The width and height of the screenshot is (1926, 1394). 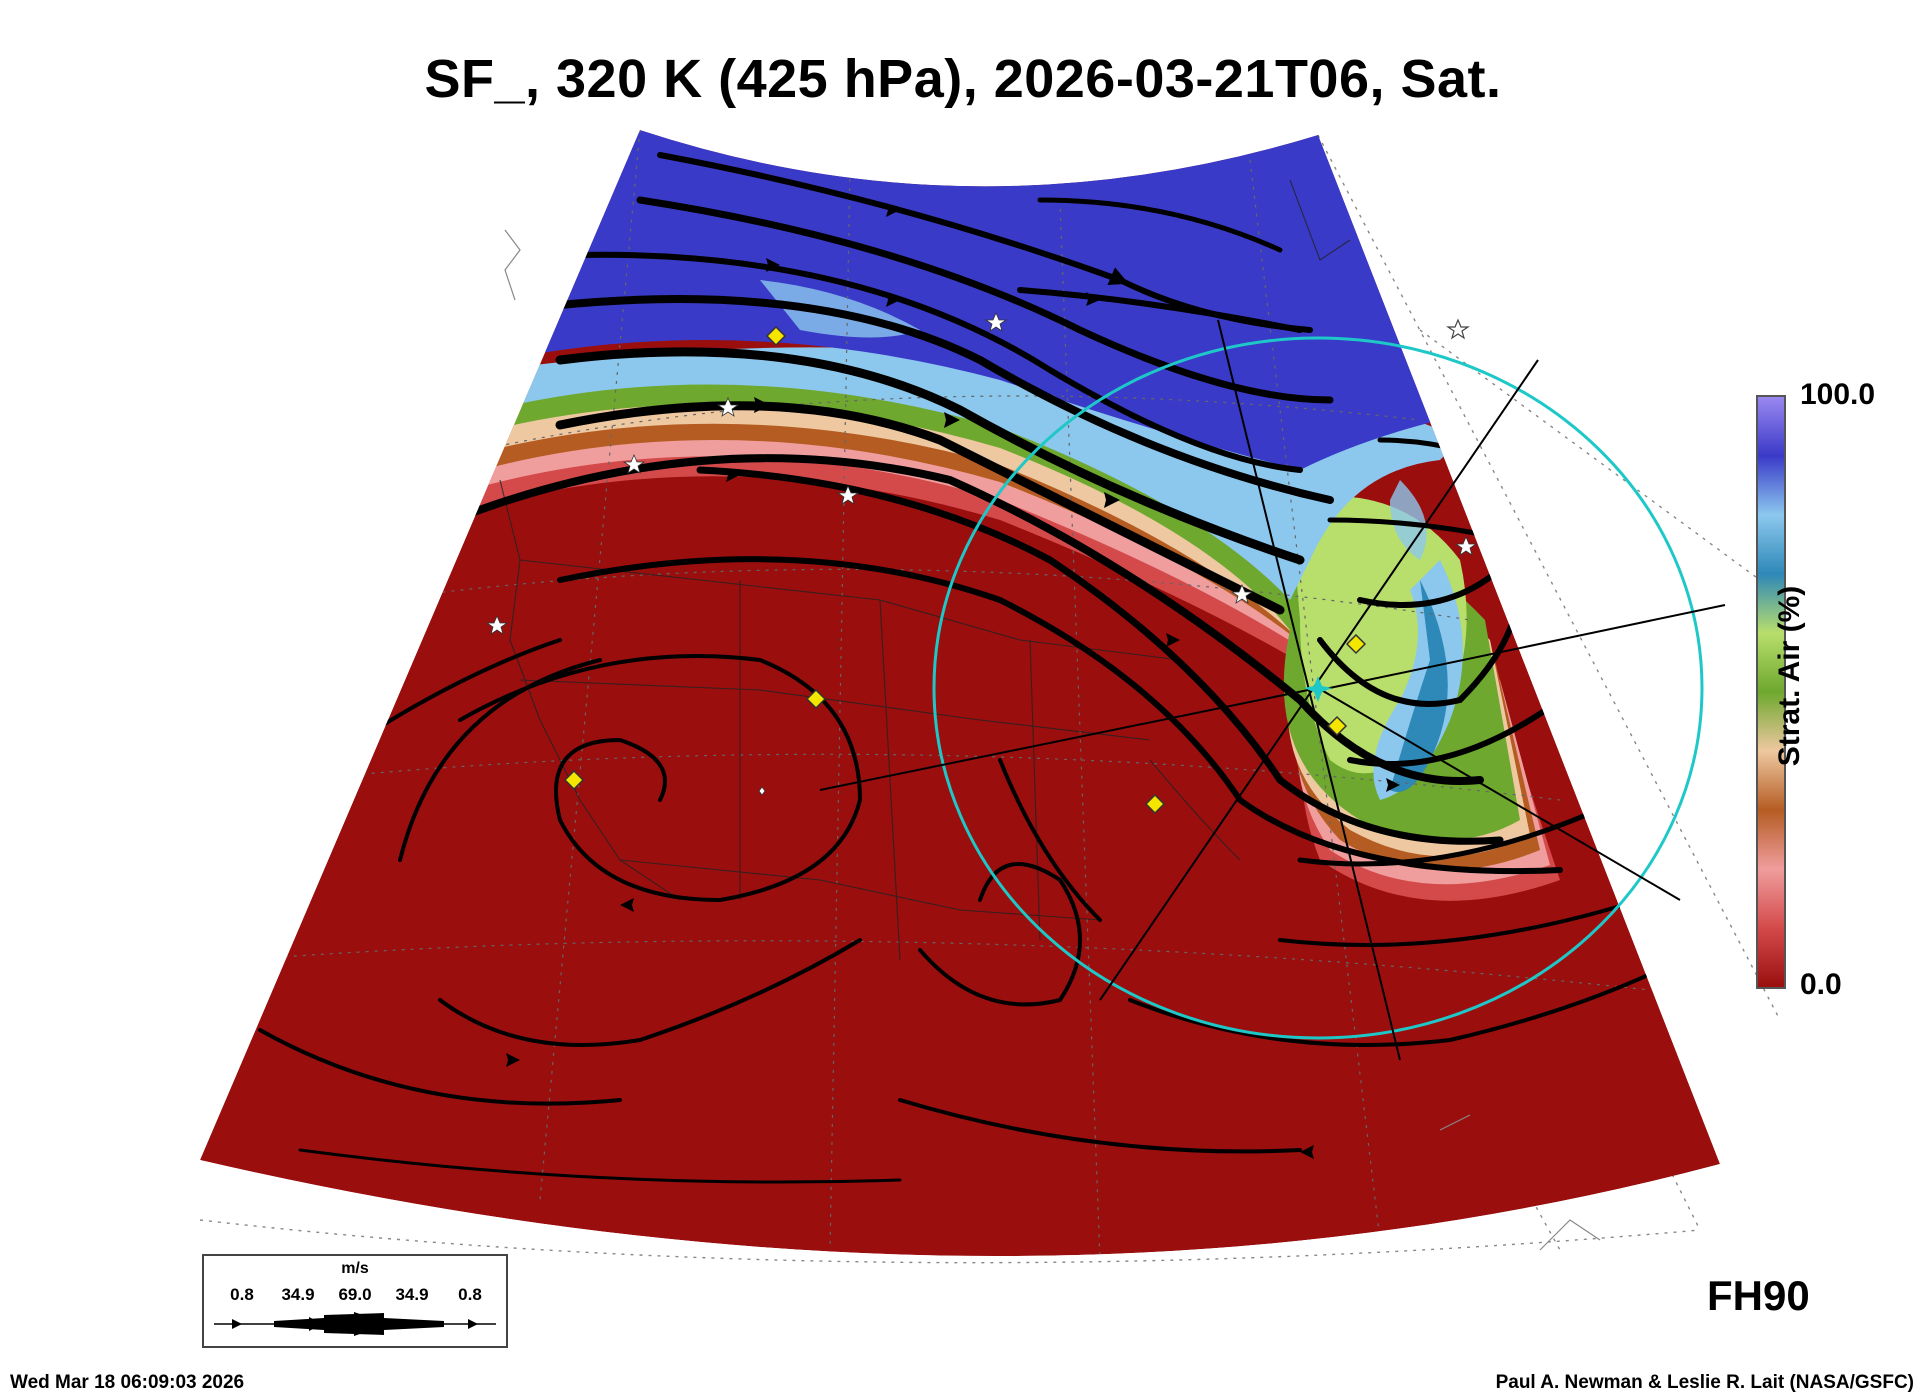 I want to click on yellow-diamond-markers, so click(x=965, y=570).